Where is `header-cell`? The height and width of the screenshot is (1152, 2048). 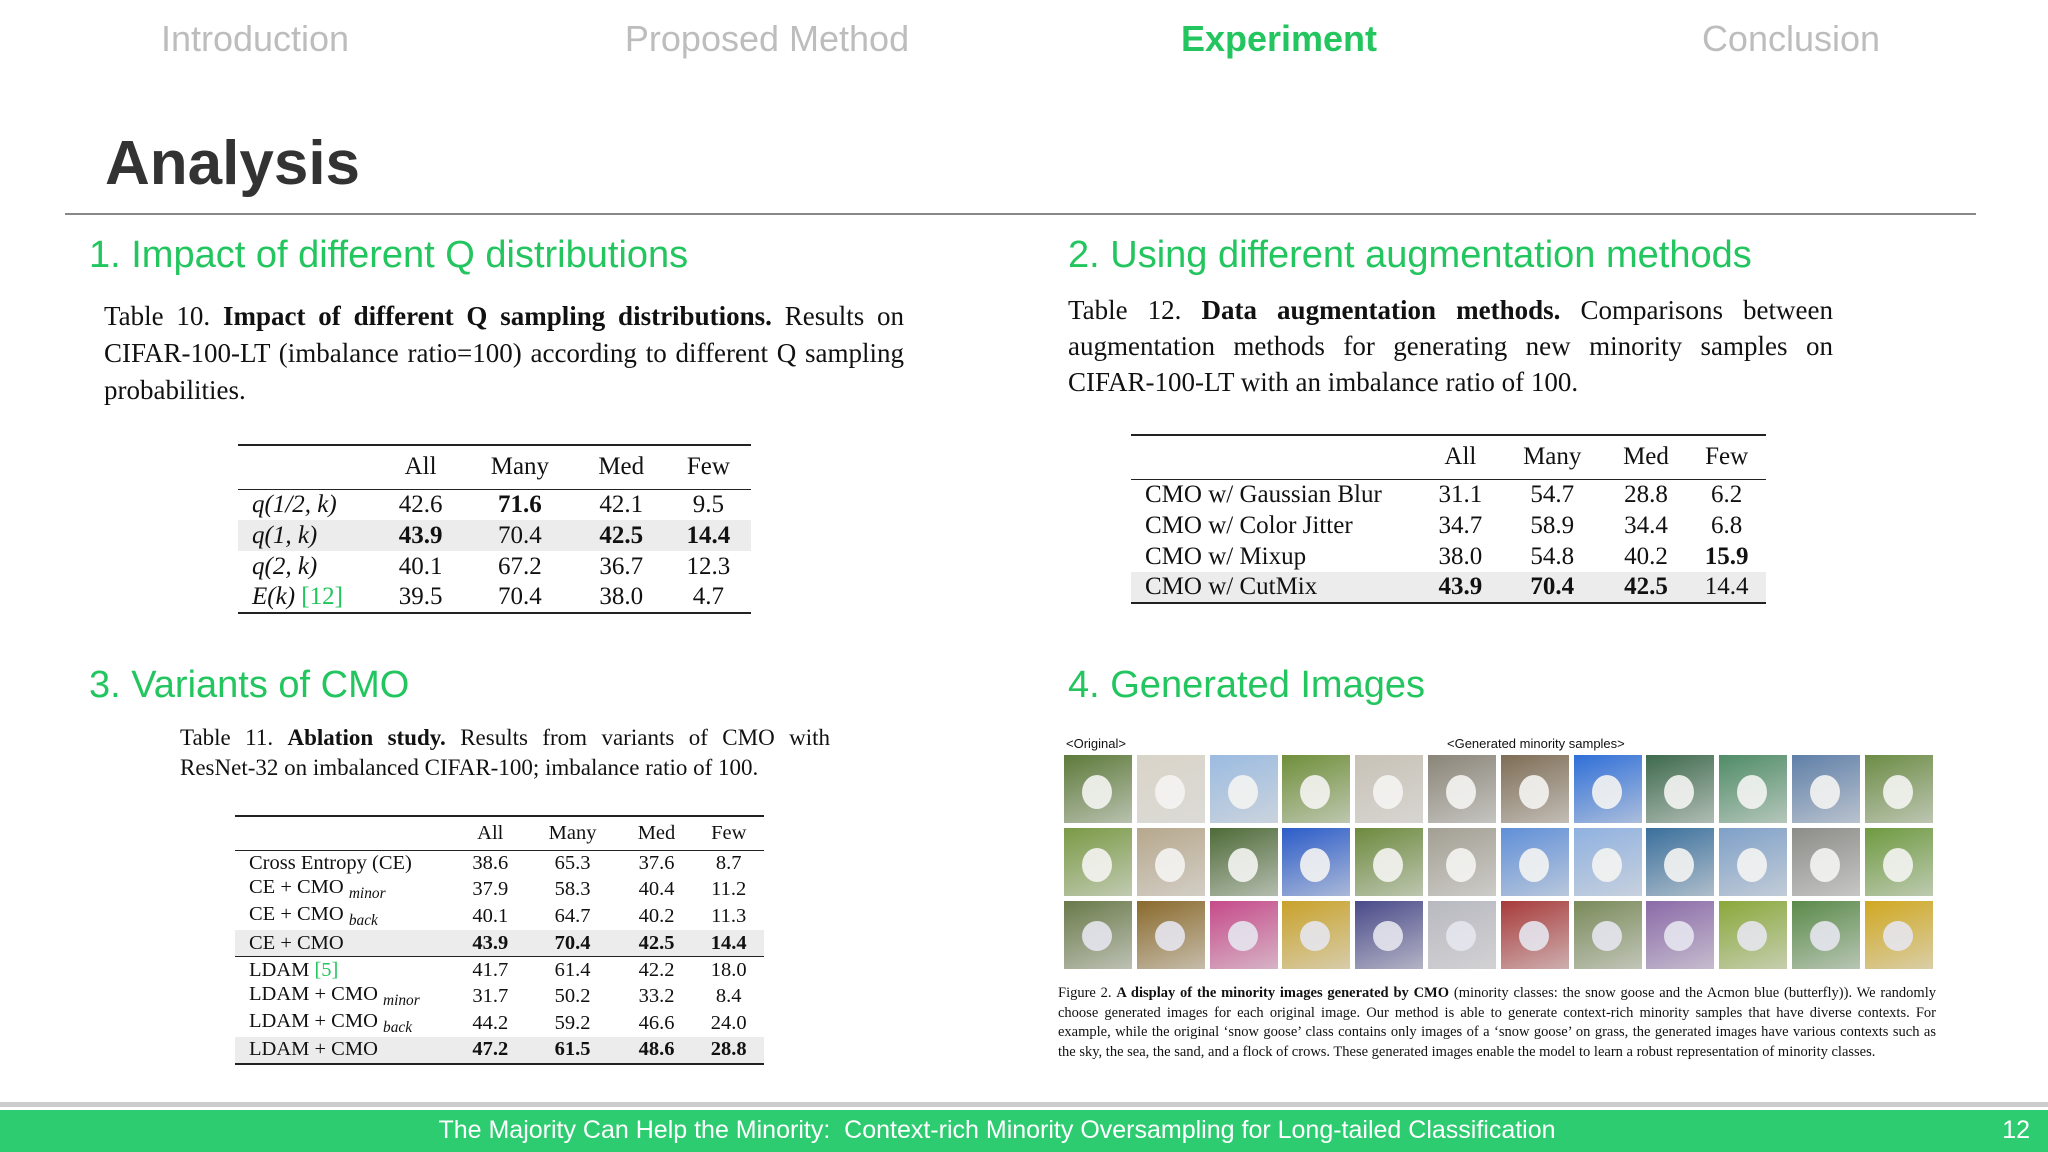 header-cell is located at coordinates (1276, 457).